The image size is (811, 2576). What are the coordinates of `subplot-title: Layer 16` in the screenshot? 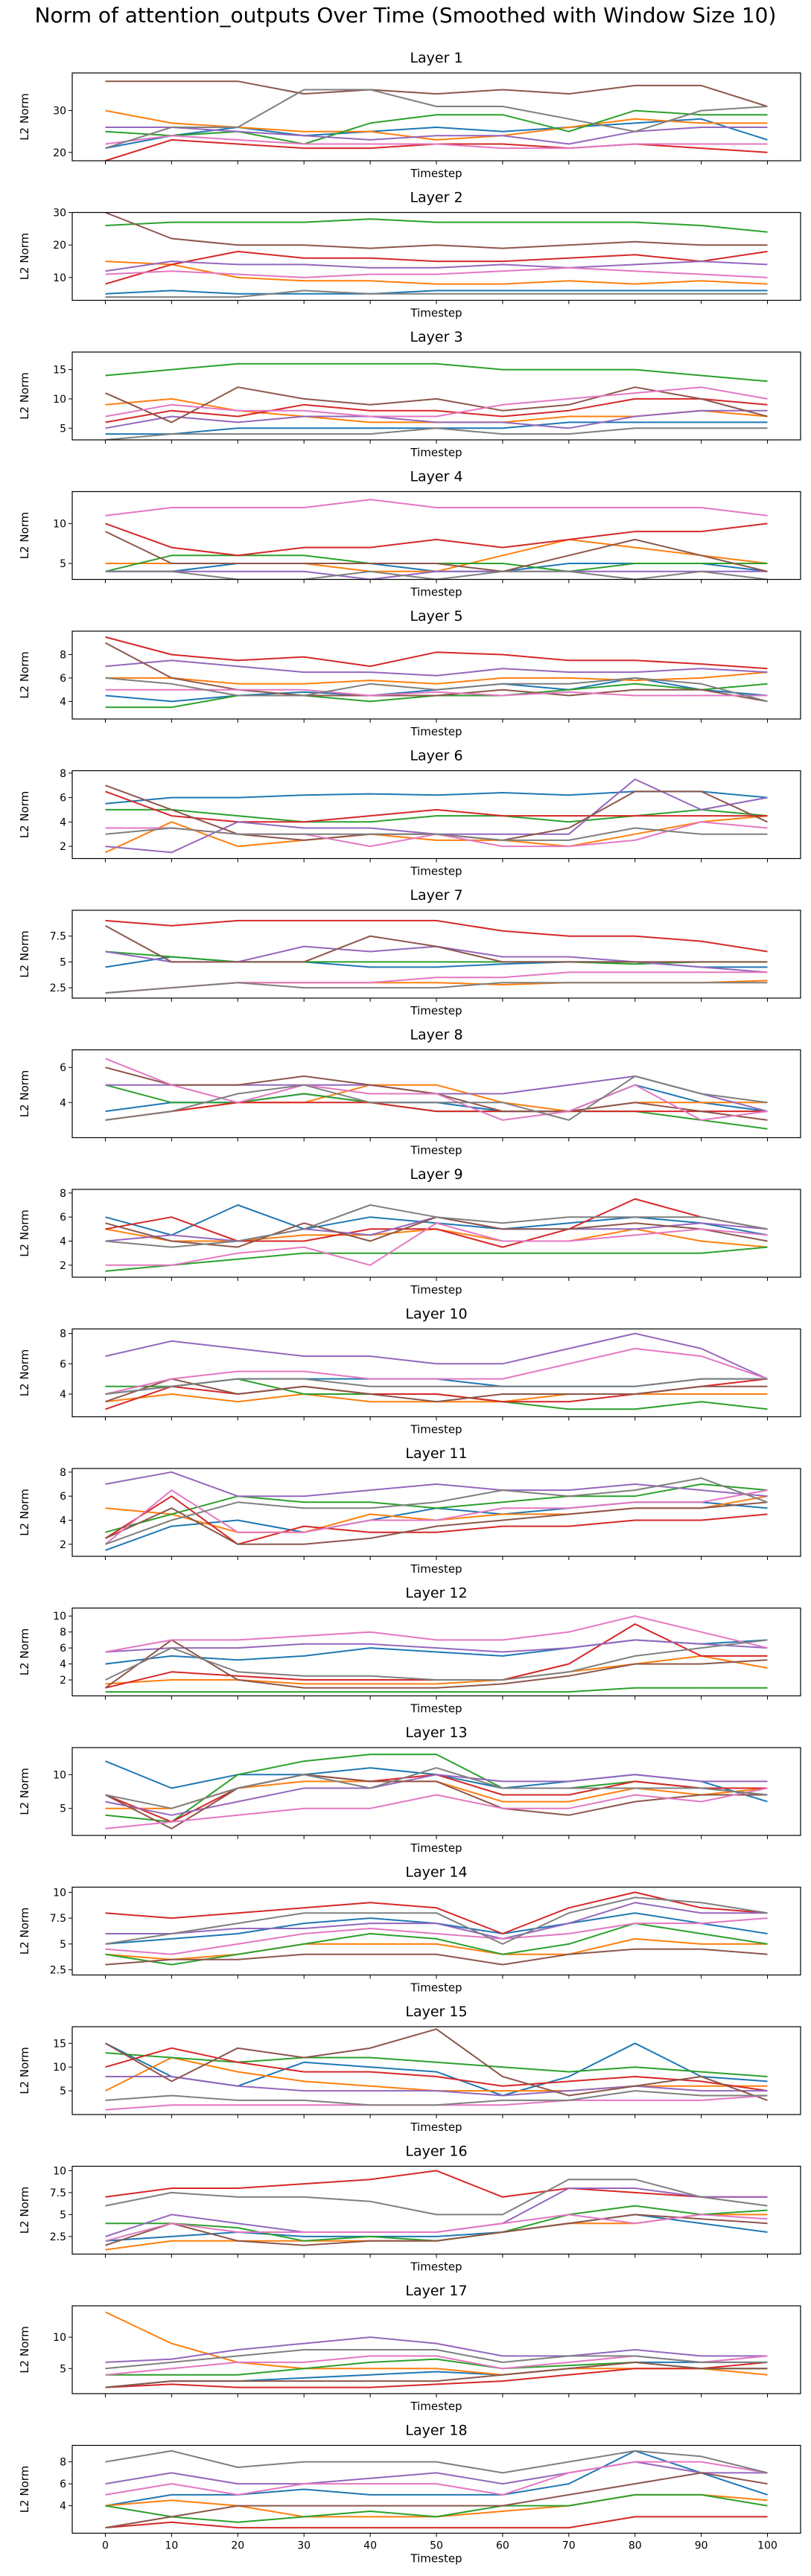 It's located at (436, 2152).